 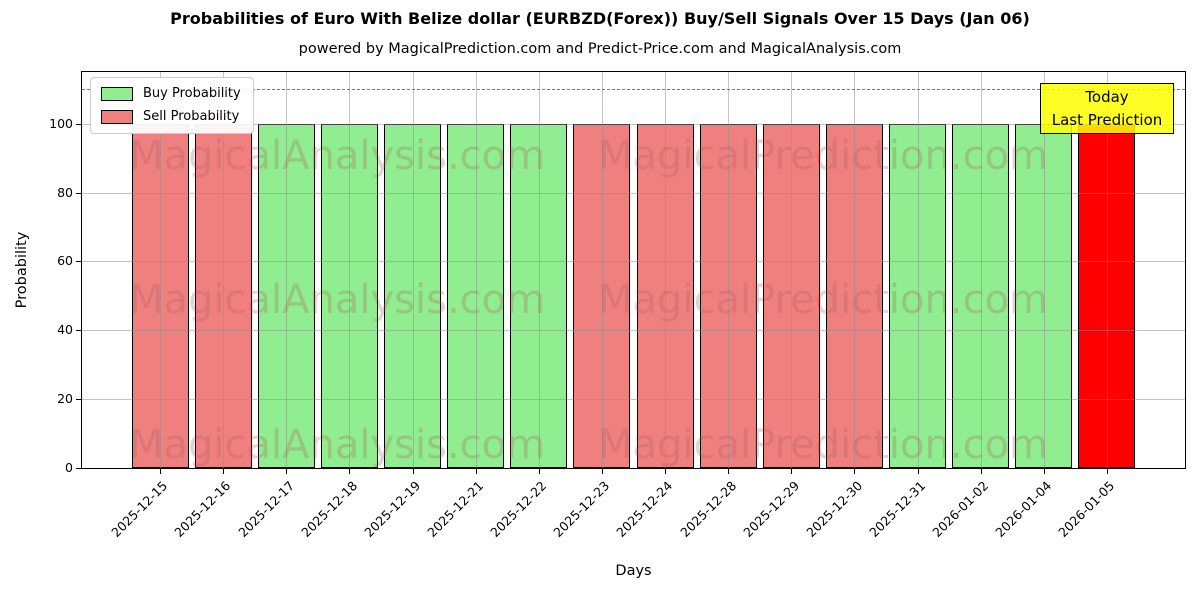 I want to click on y-tick-label: 20, so click(x=65, y=399).